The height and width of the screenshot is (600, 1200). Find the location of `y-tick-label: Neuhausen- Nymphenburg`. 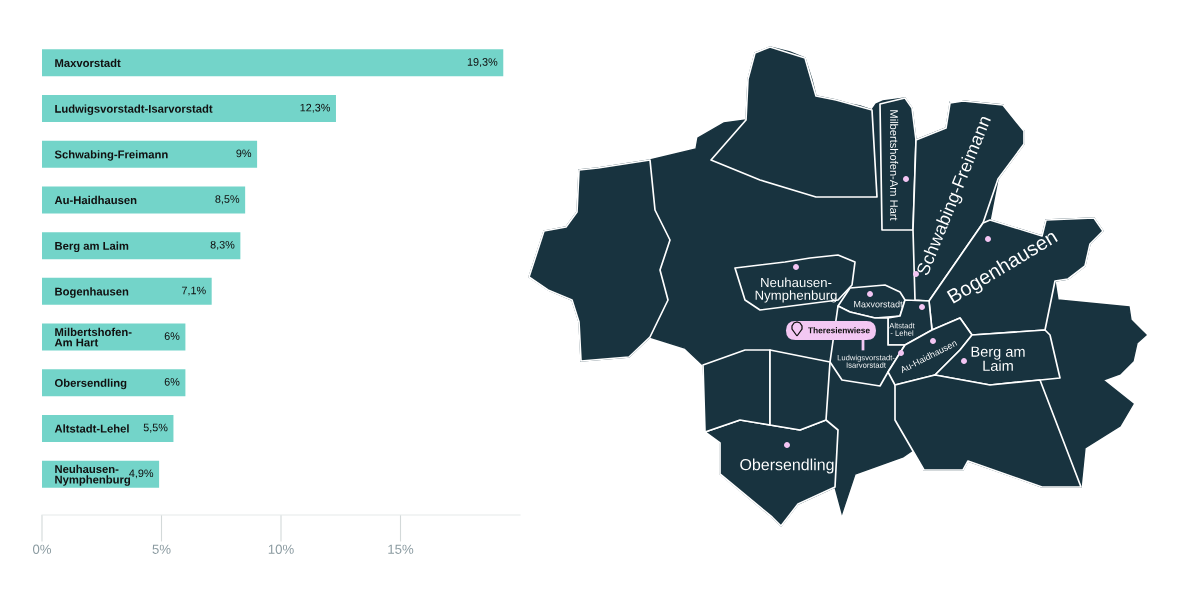

y-tick-label: Neuhausen- Nymphenburg is located at coordinates (92, 475).